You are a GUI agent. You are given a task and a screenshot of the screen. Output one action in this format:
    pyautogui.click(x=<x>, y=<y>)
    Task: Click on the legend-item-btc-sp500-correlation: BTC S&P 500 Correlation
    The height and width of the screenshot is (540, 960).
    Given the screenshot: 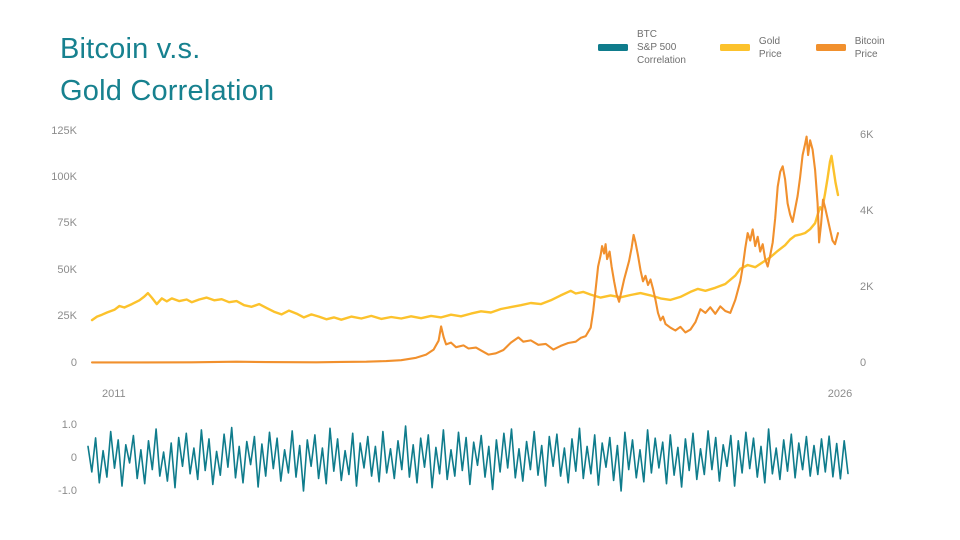 What is the action you would take?
    pyautogui.click(x=642, y=47)
    